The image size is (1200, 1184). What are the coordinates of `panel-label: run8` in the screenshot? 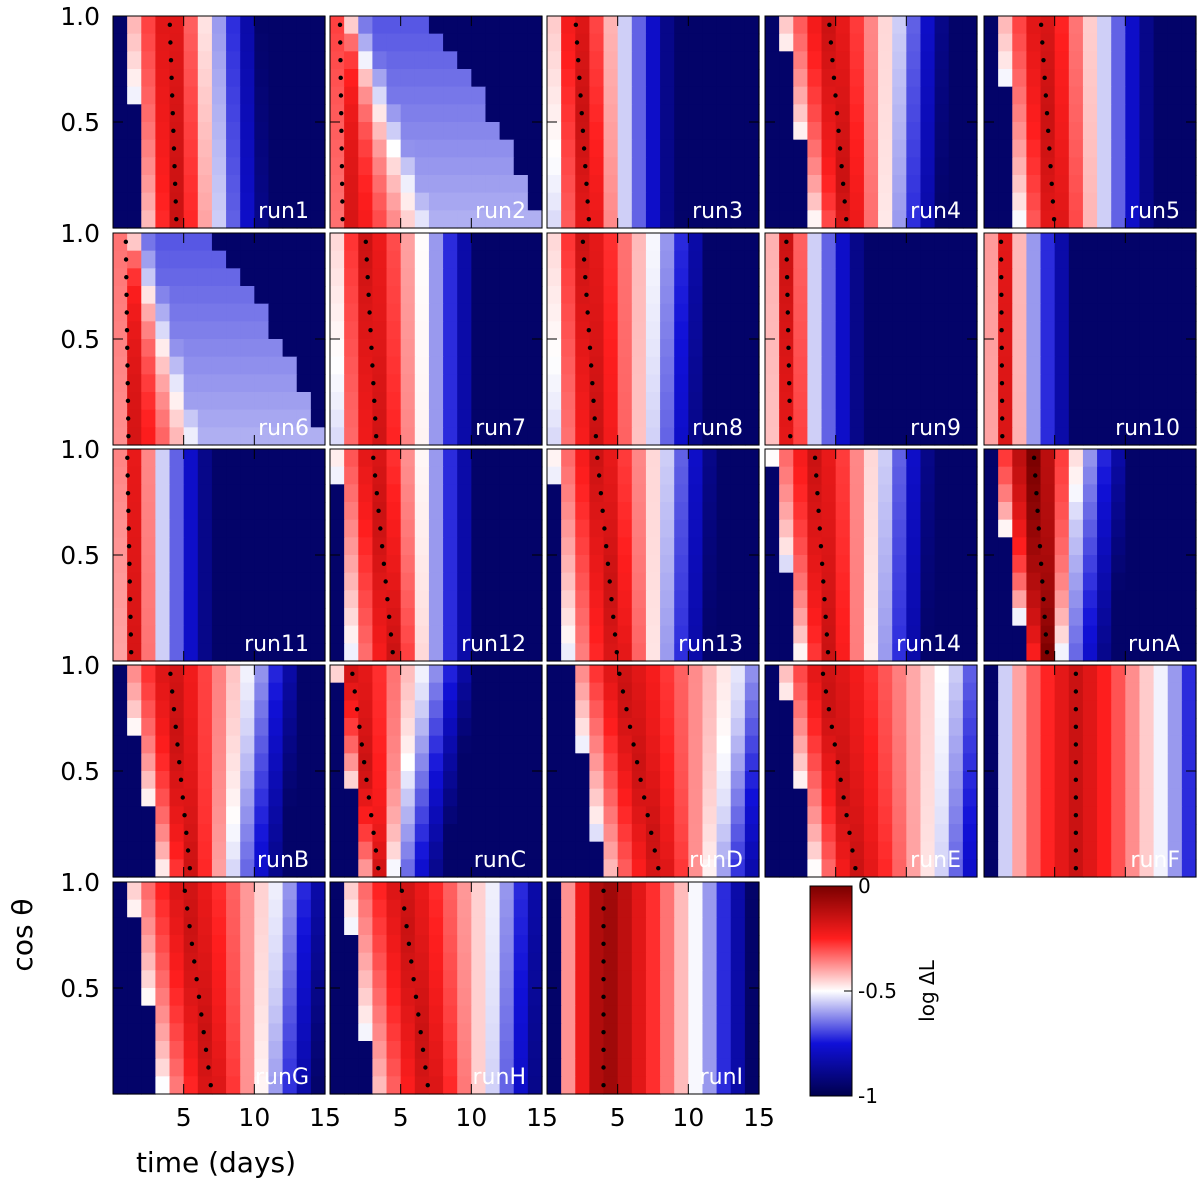 It's located at (717, 428).